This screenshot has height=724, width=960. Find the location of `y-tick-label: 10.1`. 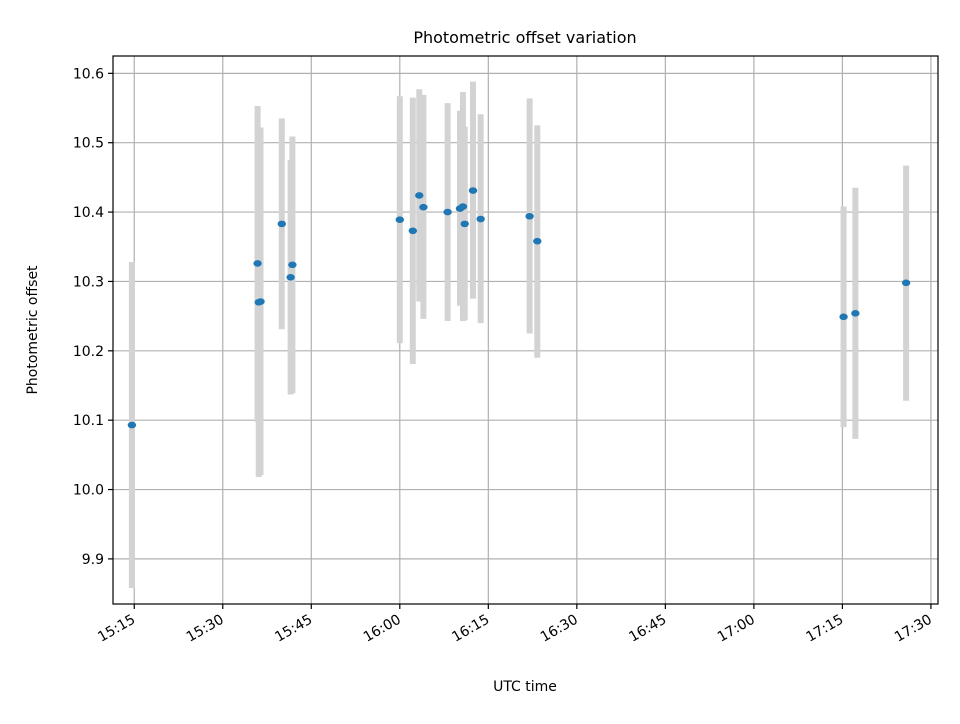

y-tick-label: 10.1 is located at coordinates (88, 421).